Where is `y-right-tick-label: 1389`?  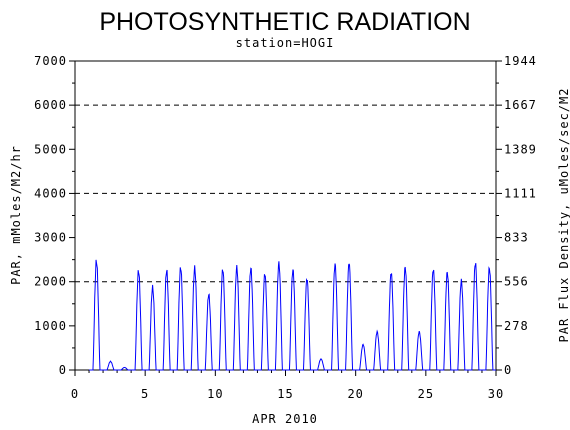 y-right-tick-label: 1389 is located at coordinates (520, 149).